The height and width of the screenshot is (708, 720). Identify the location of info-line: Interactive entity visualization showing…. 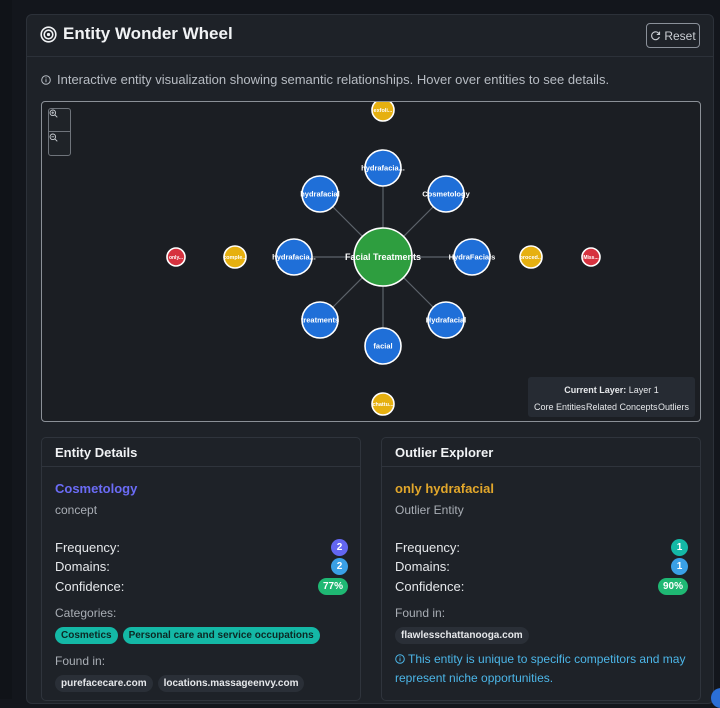
(325, 80).